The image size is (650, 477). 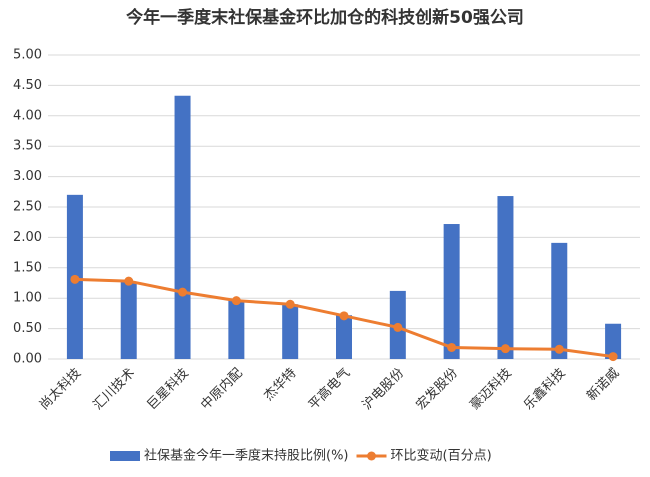 What do you see at coordinates (329, 389) in the screenshot?
I see `x-tick-label: 平高电气` at bounding box center [329, 389].